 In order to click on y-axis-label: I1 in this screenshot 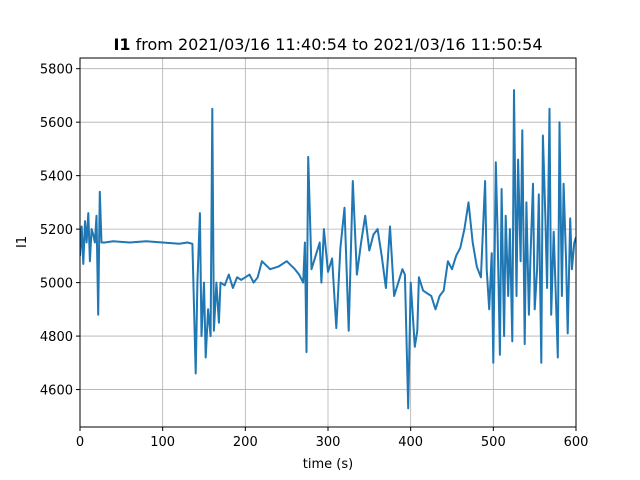, I will do `click(22, 242)`.